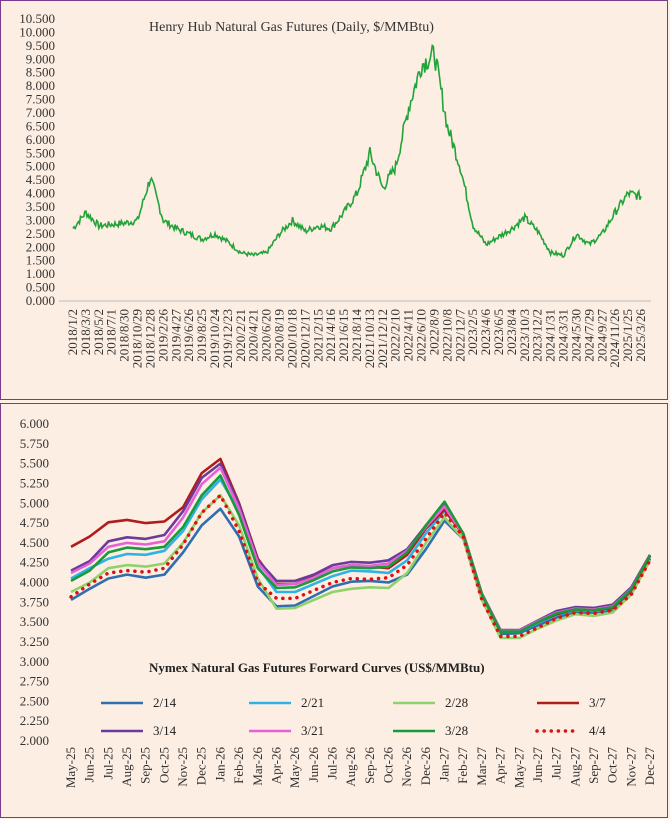 The height and width of the screenshot is (819, 670). Describe the element at coordinates (201, 766) in the screenshot. I see `x-tick-label: Dec-25` at that location.